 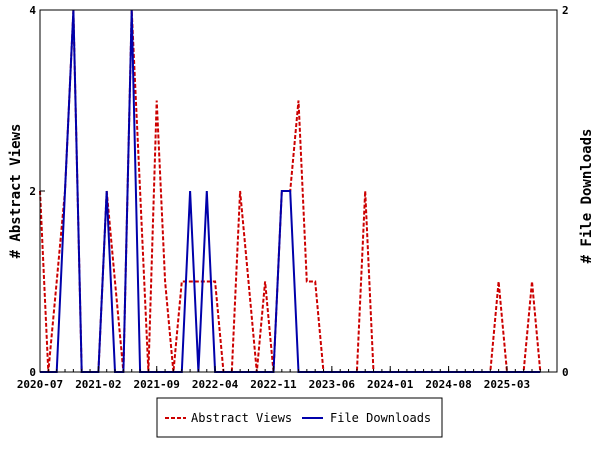 What do you see at coordinates (32, 10) in the screenshot?
I see `y-tick-label: 4` at bounding box center [32, 10].